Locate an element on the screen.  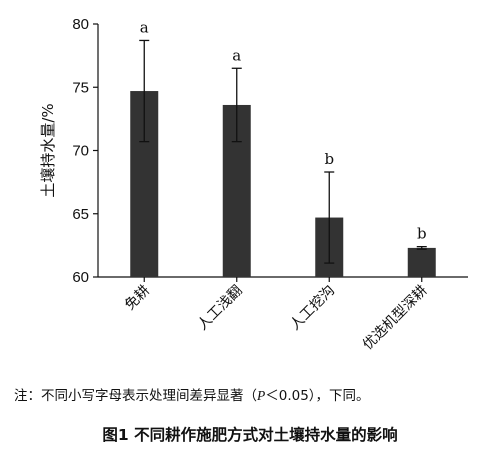
y-tick-label: 65 is located at coordinates (80, 214).